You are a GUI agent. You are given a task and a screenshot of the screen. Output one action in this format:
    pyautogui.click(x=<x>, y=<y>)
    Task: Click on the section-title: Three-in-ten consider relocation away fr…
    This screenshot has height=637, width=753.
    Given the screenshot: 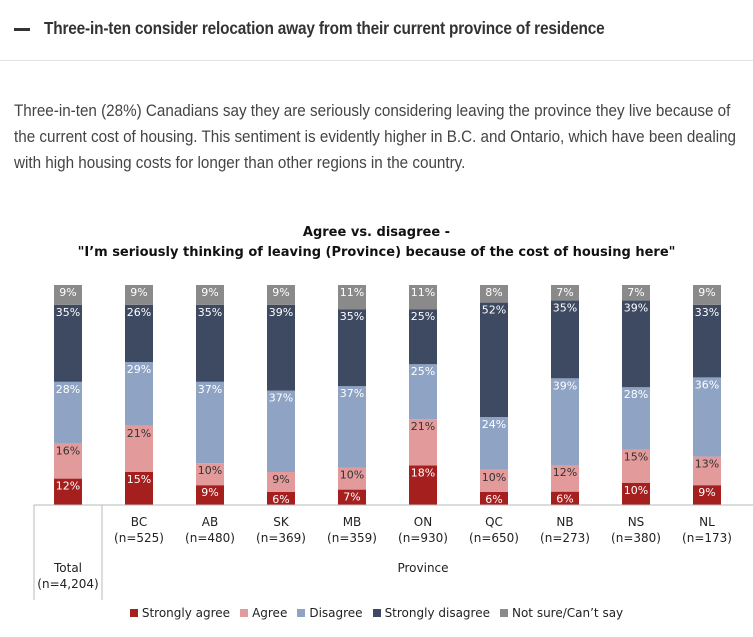 What is the action you would take?
    pyautogui.click(x=324, y=28)
    